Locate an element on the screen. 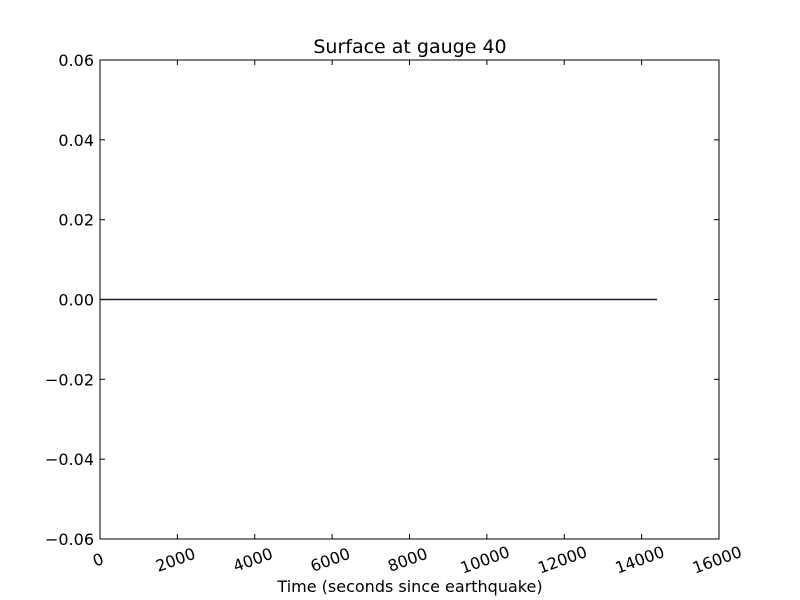 The width and height of the screenshot is (800, 600). x-tick-label: 4000 is located at coordinates (252, 560).